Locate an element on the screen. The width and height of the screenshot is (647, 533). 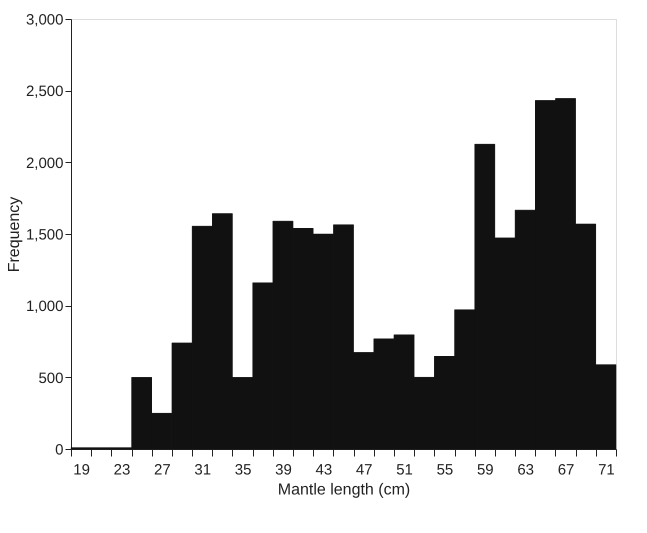
x-tick-label: 63 is located at coordinates (525, 470).